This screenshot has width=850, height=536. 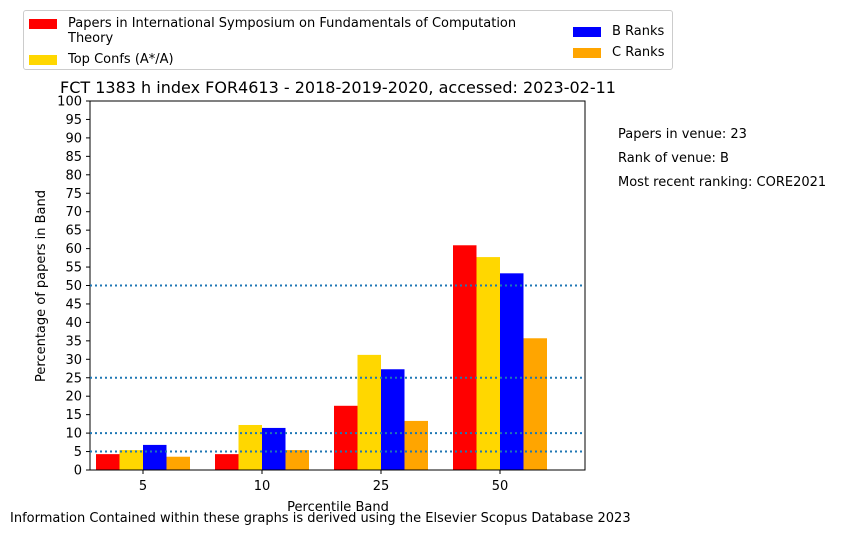 I want to click on y-tick-label: 65, so click(x=73, y=231).